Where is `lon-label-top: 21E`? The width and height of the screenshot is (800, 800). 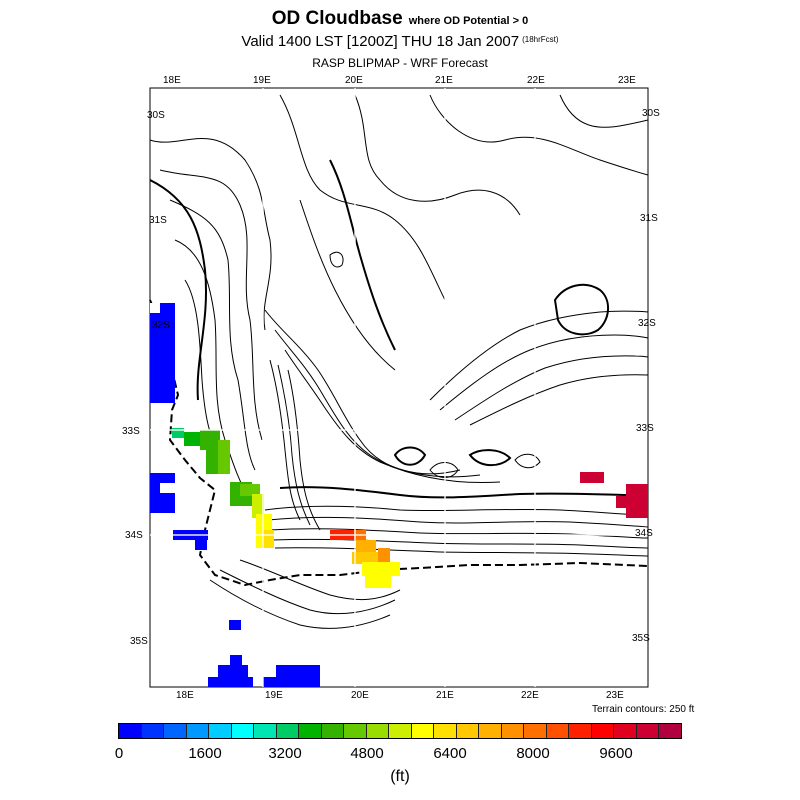
lon-label-top: 21E is located at coordinates (444, 80).